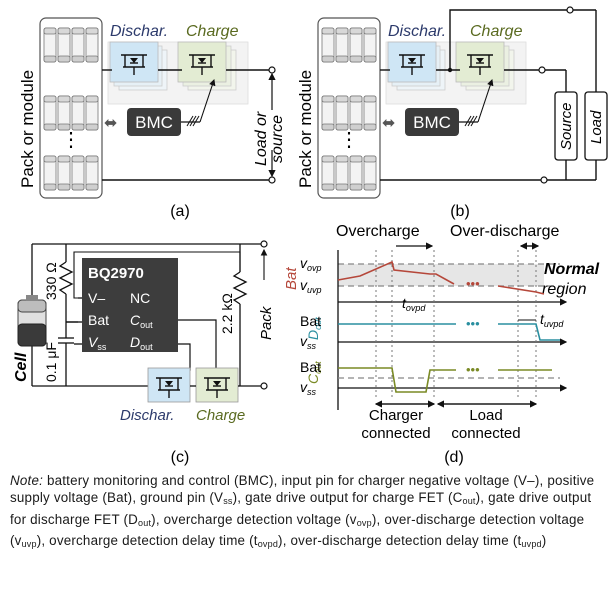 This screenshot has height=592, width=614. What do you see at coordinates (102, 347) in the screenshot?
I see `pin-vss-sub: ss` at bounding box center [102, 347].